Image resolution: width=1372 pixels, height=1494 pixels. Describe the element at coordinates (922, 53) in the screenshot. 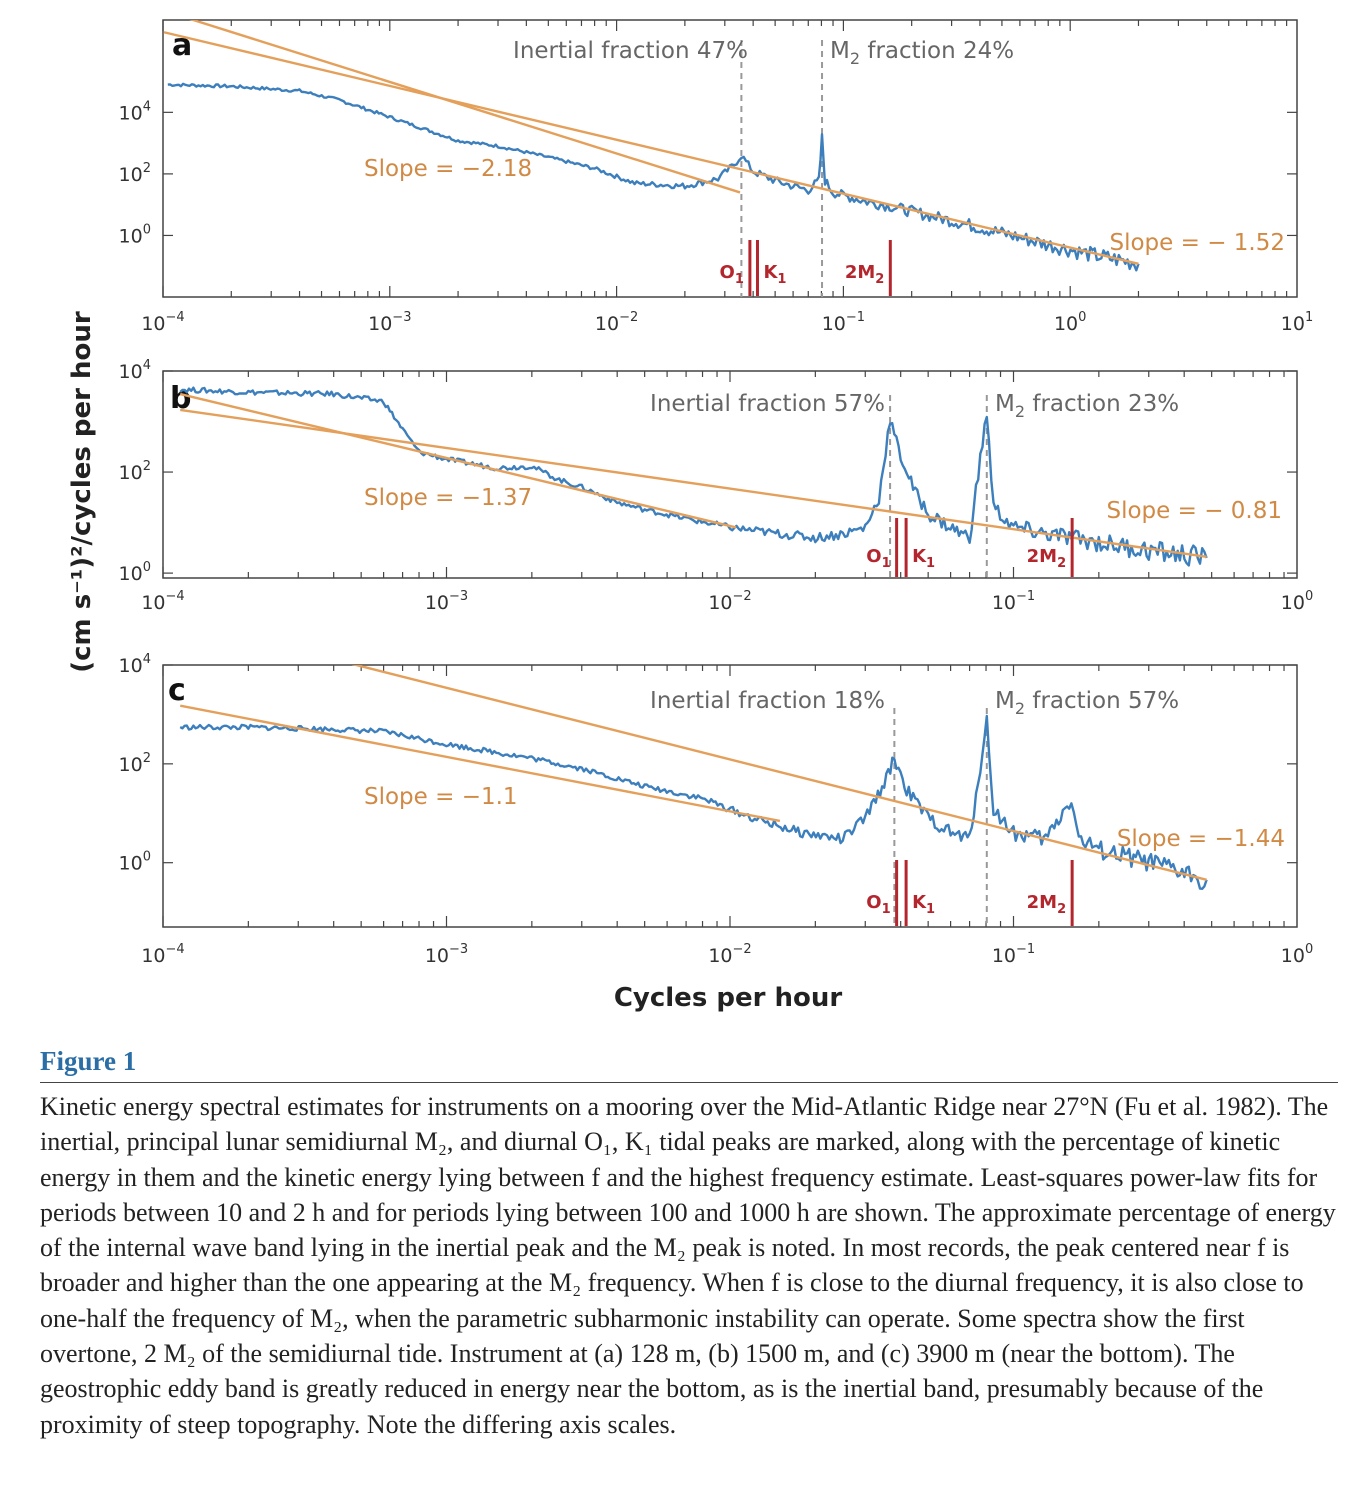

I see `m2-fraction-label: M2 fraction 24%` at that location.